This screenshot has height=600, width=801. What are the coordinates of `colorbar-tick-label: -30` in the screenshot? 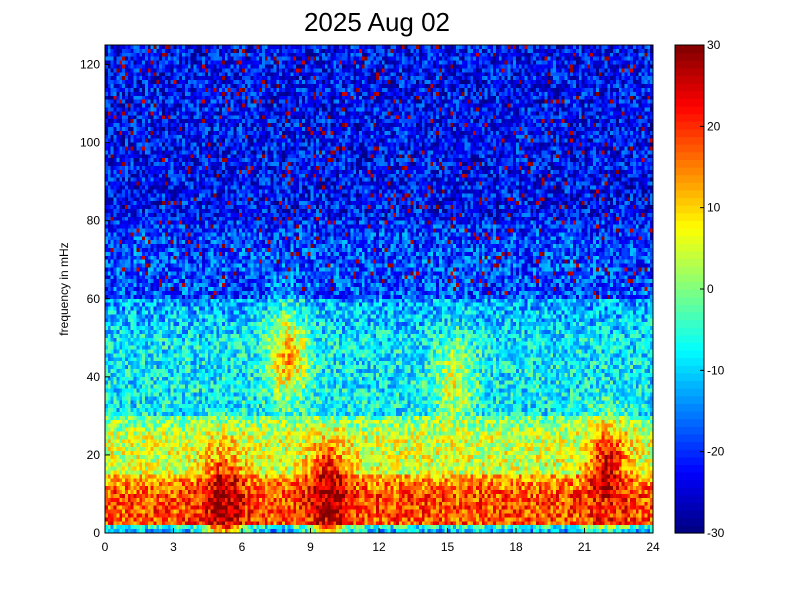 It's located at (716, 533).